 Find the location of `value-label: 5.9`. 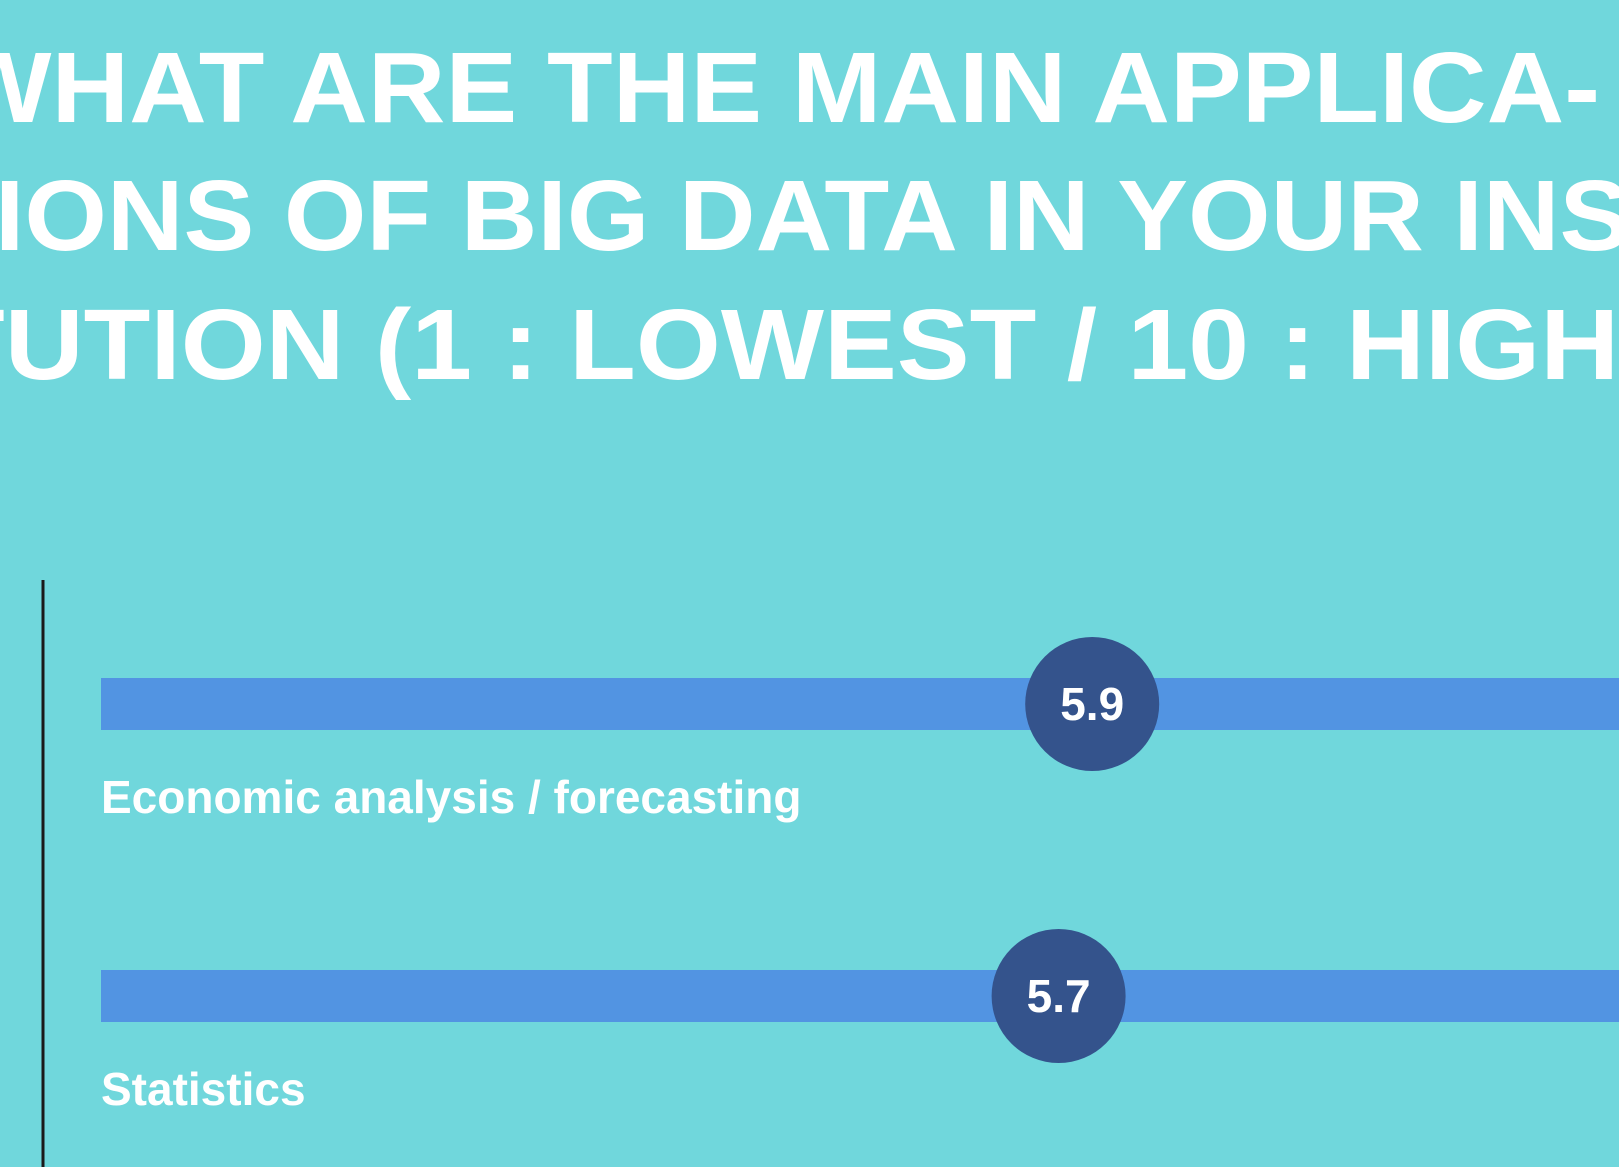

value-label: 5.9 is located at coordinates (1092, 704).